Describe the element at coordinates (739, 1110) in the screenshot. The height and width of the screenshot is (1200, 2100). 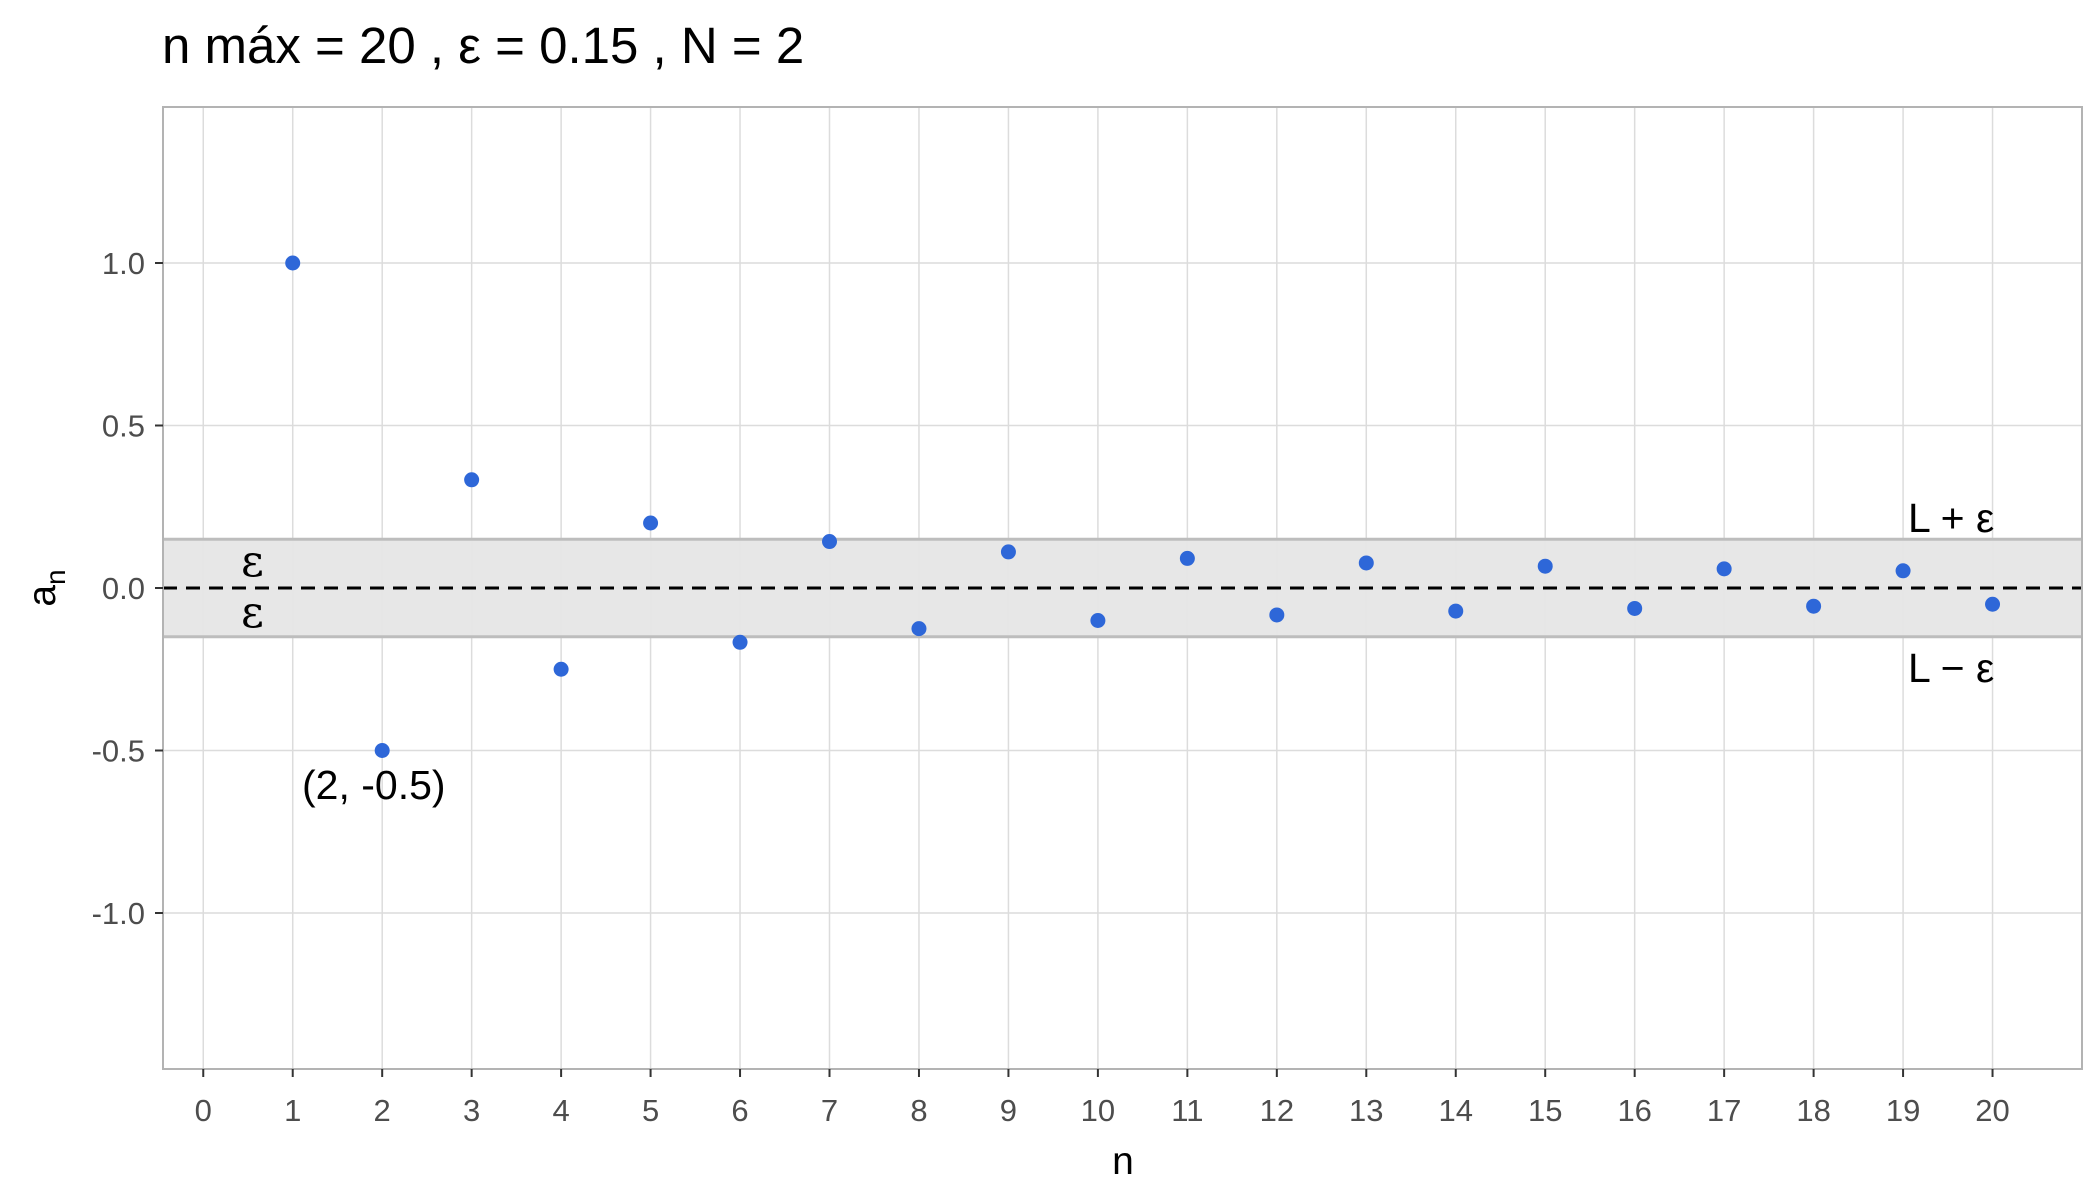
I see `x-tick-label: 6` at that location.